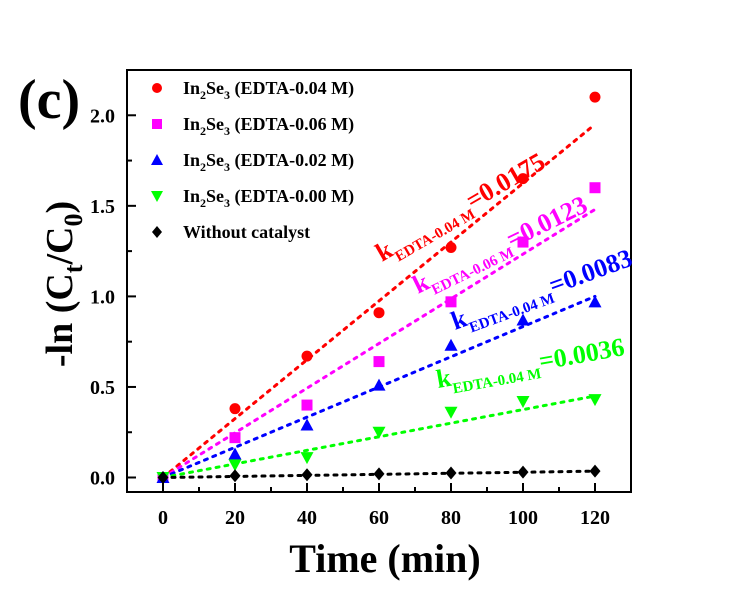  I want to click on x-axis-label: Time (min), so click(384, 558).